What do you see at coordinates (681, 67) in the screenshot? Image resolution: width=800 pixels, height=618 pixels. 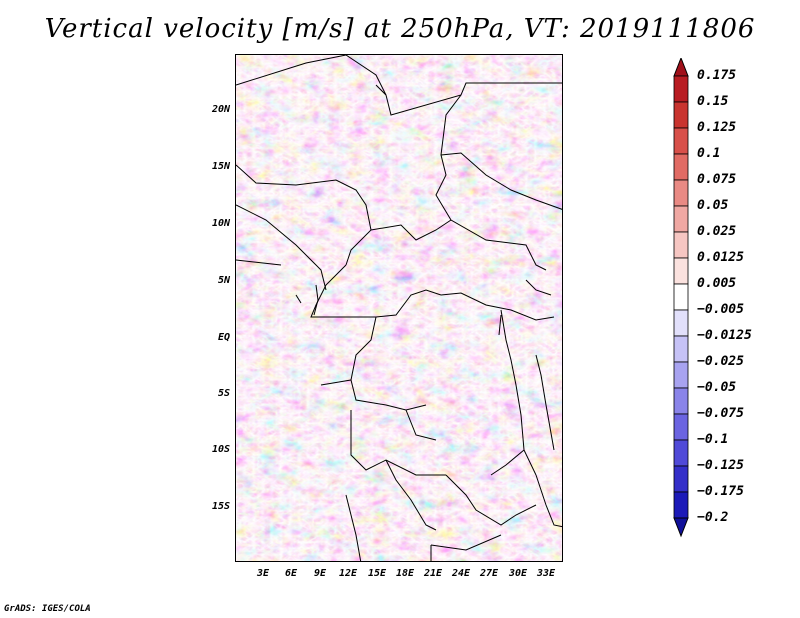 I see `colorbar-arrow-top` at bounding box center [681, 67].